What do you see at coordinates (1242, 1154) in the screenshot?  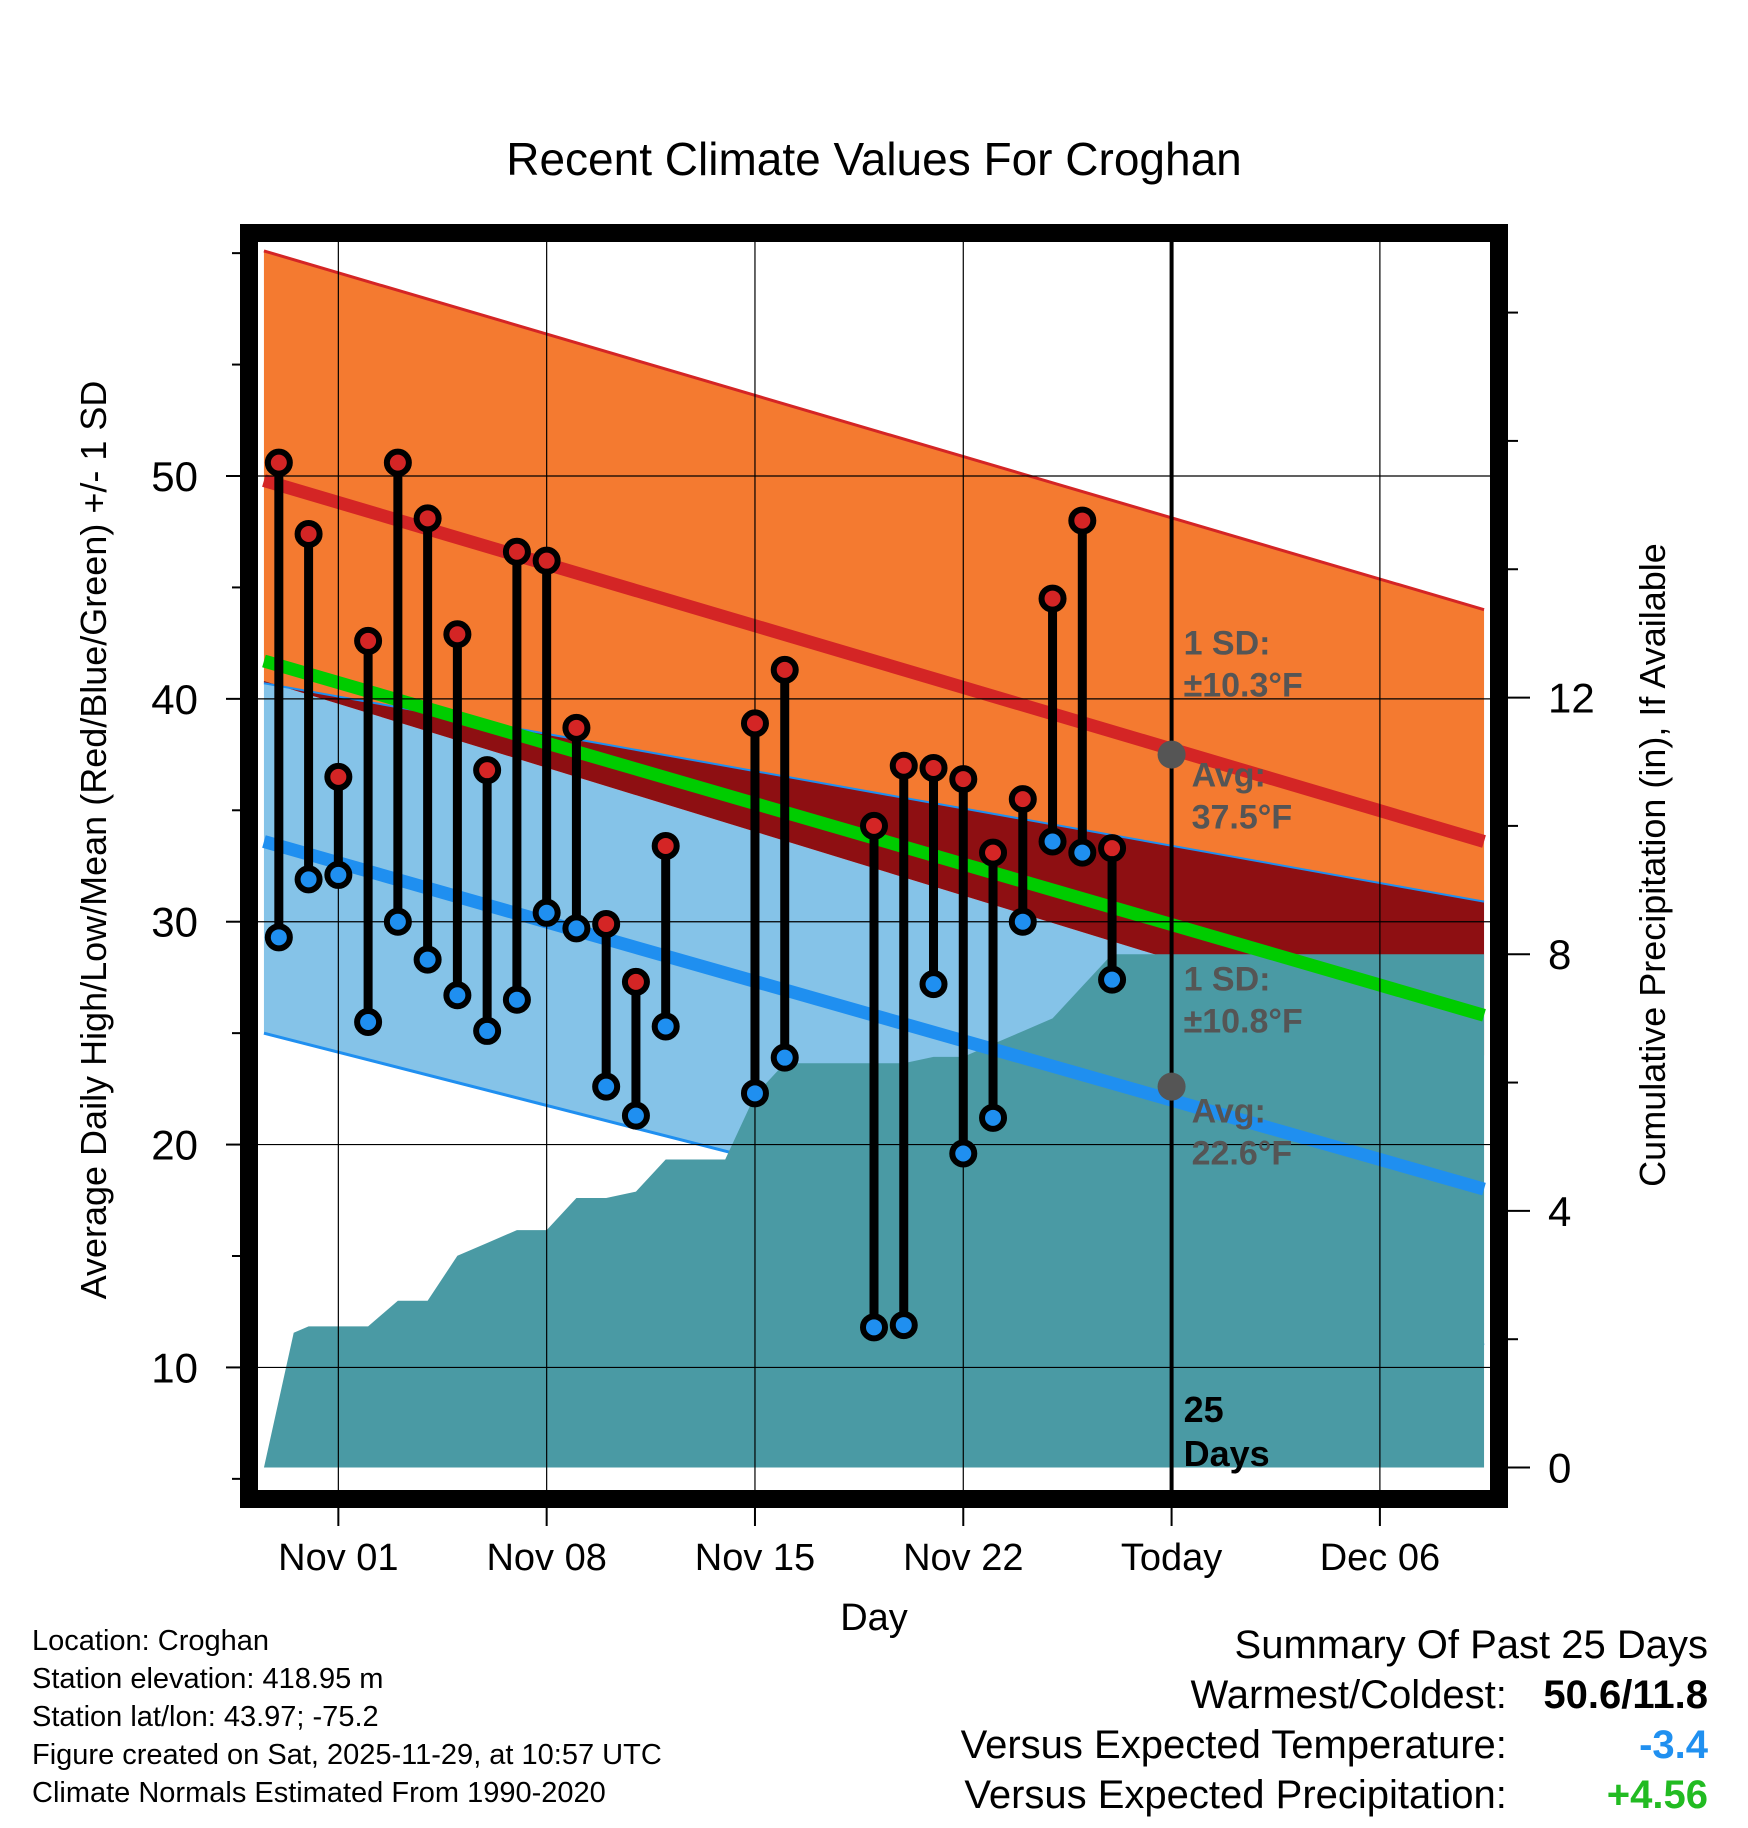 I see `avg-low-value: 22.6°F` at bounding box center [1242, 1154].